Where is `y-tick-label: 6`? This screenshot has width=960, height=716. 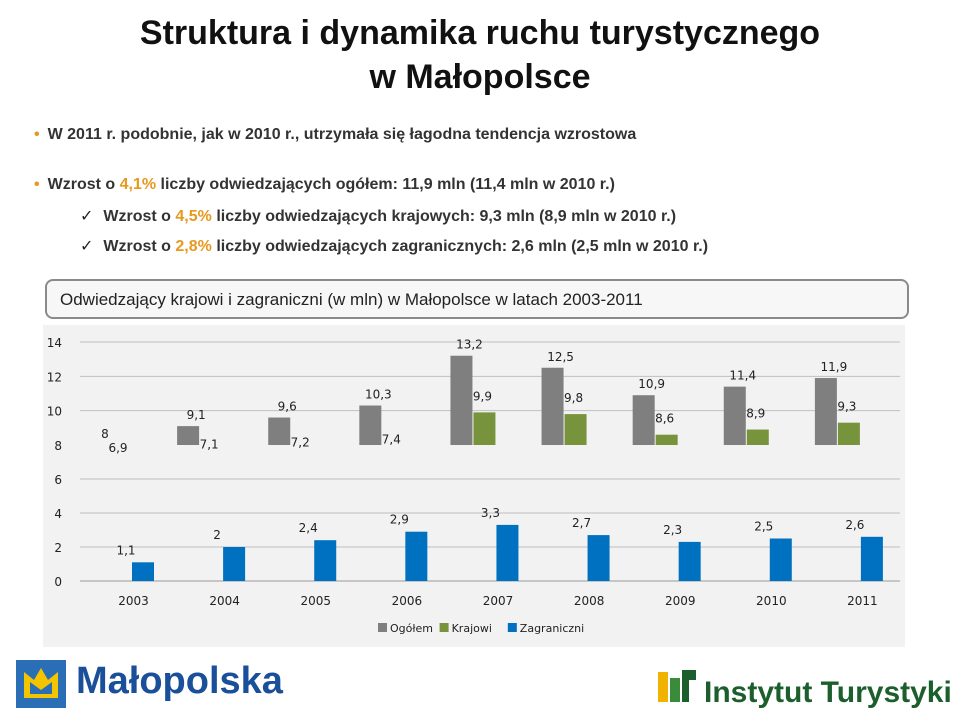 y-tick-label: 6 is located at coordinates (58, 480).